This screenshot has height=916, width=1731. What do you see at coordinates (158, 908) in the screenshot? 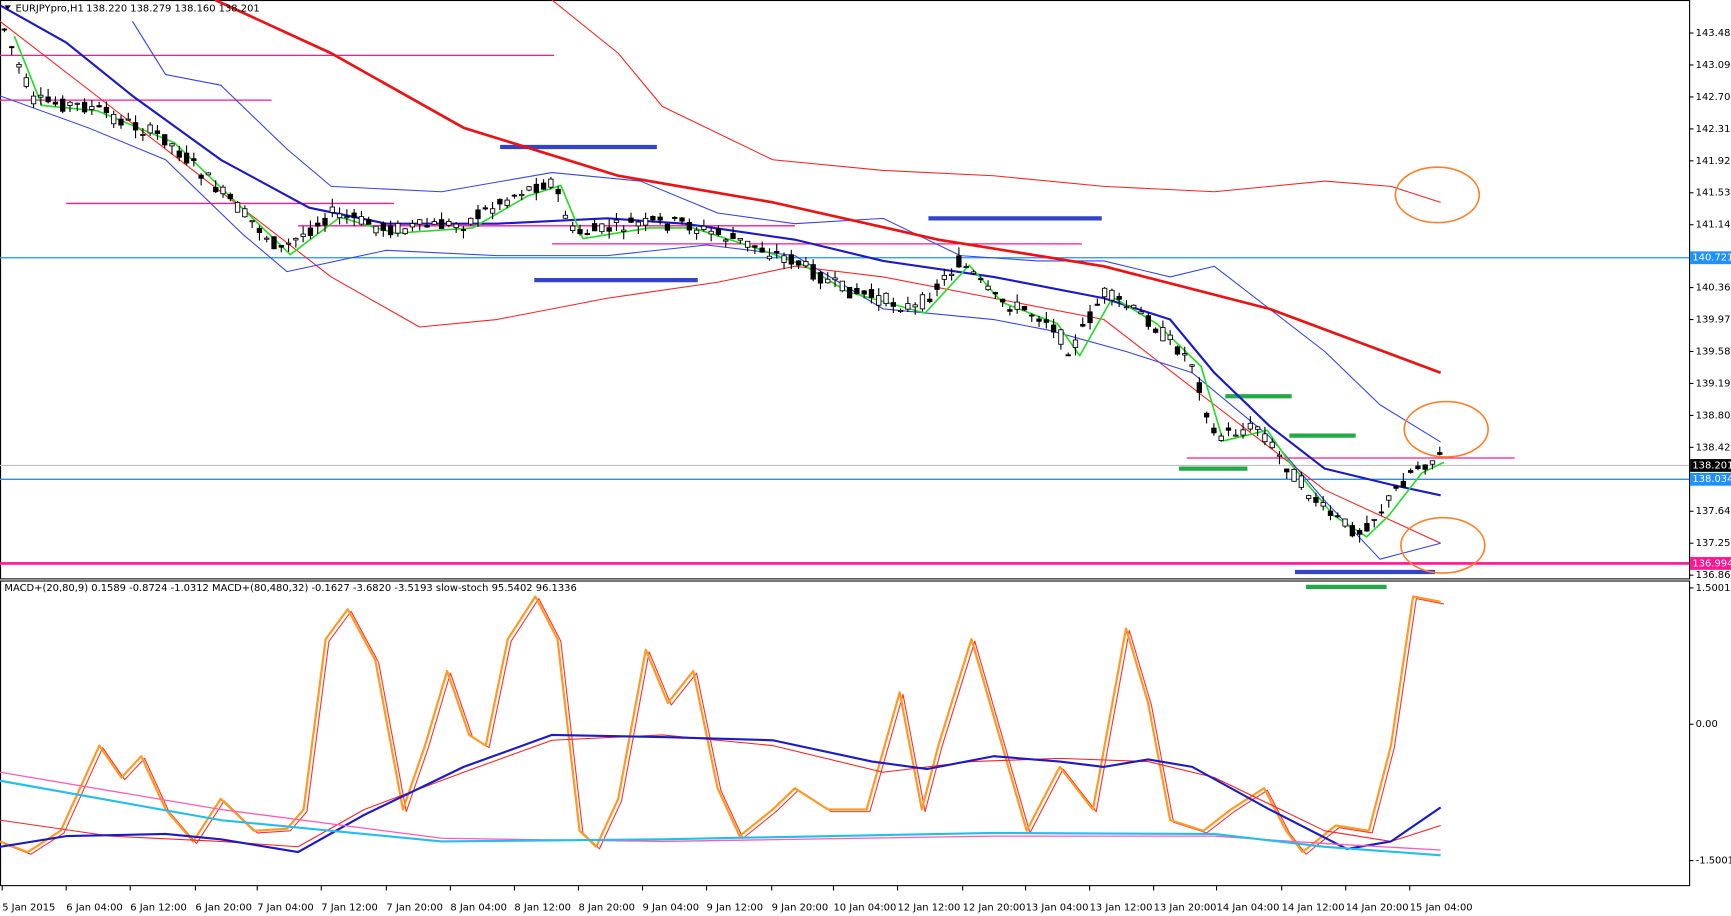
I see `time-label: 6 Jan 12:00` at bounding box center [158, 908].